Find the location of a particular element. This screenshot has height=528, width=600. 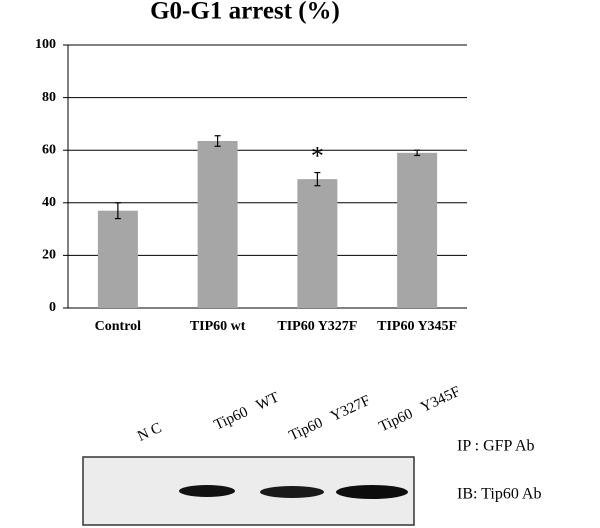

lane-label: Tip60 Y345F is located at coordinates (420, 410).